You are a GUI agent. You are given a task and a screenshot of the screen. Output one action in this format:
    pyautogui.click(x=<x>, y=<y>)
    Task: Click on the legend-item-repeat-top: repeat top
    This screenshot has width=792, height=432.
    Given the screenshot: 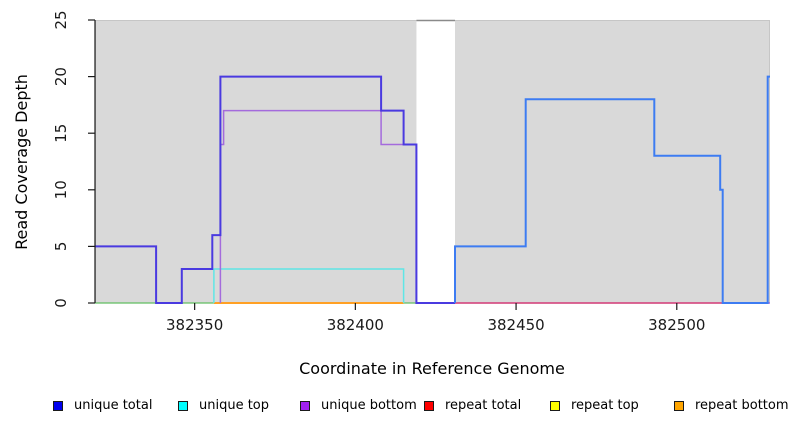 What is the action you would take?
    pyautogui.click(x=594, y=406)
    